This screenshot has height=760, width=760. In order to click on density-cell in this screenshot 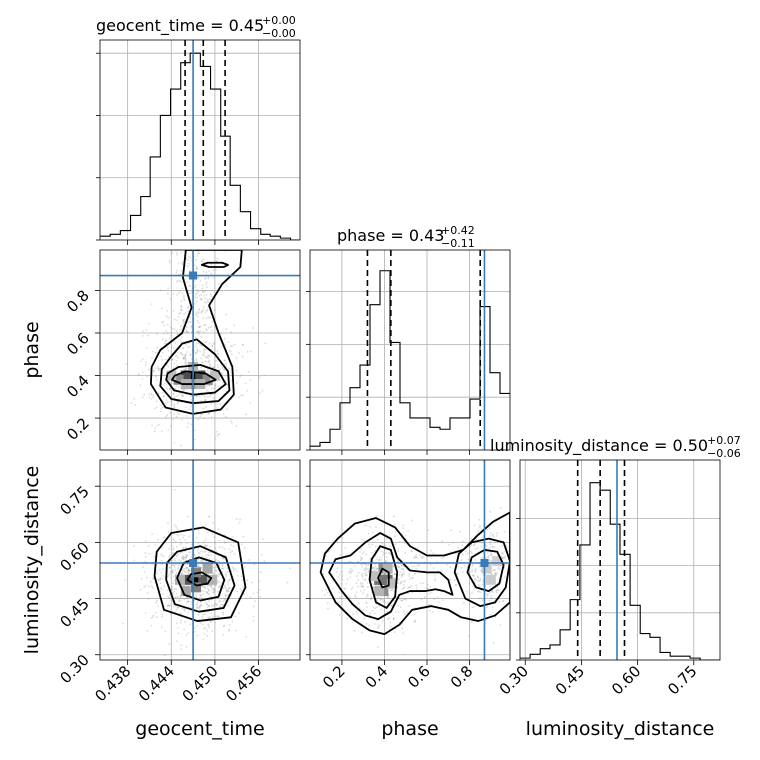, I will do `click(207, 379)`.